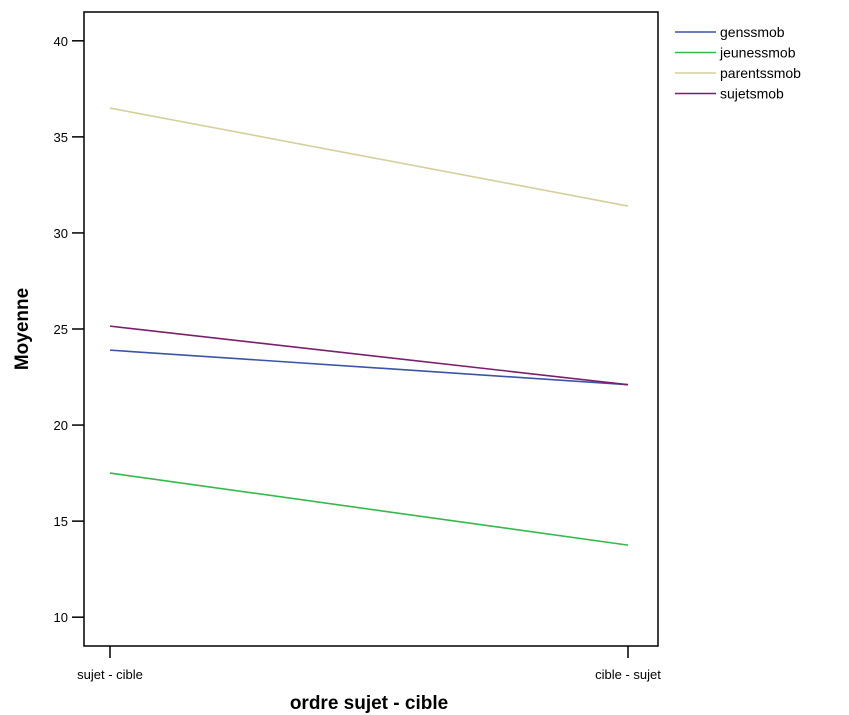 This screenshot has width=849, height=715. Describe the element at coordinates (61, 137) in the screenshot. I see `y-tick-label: 35` at that location.